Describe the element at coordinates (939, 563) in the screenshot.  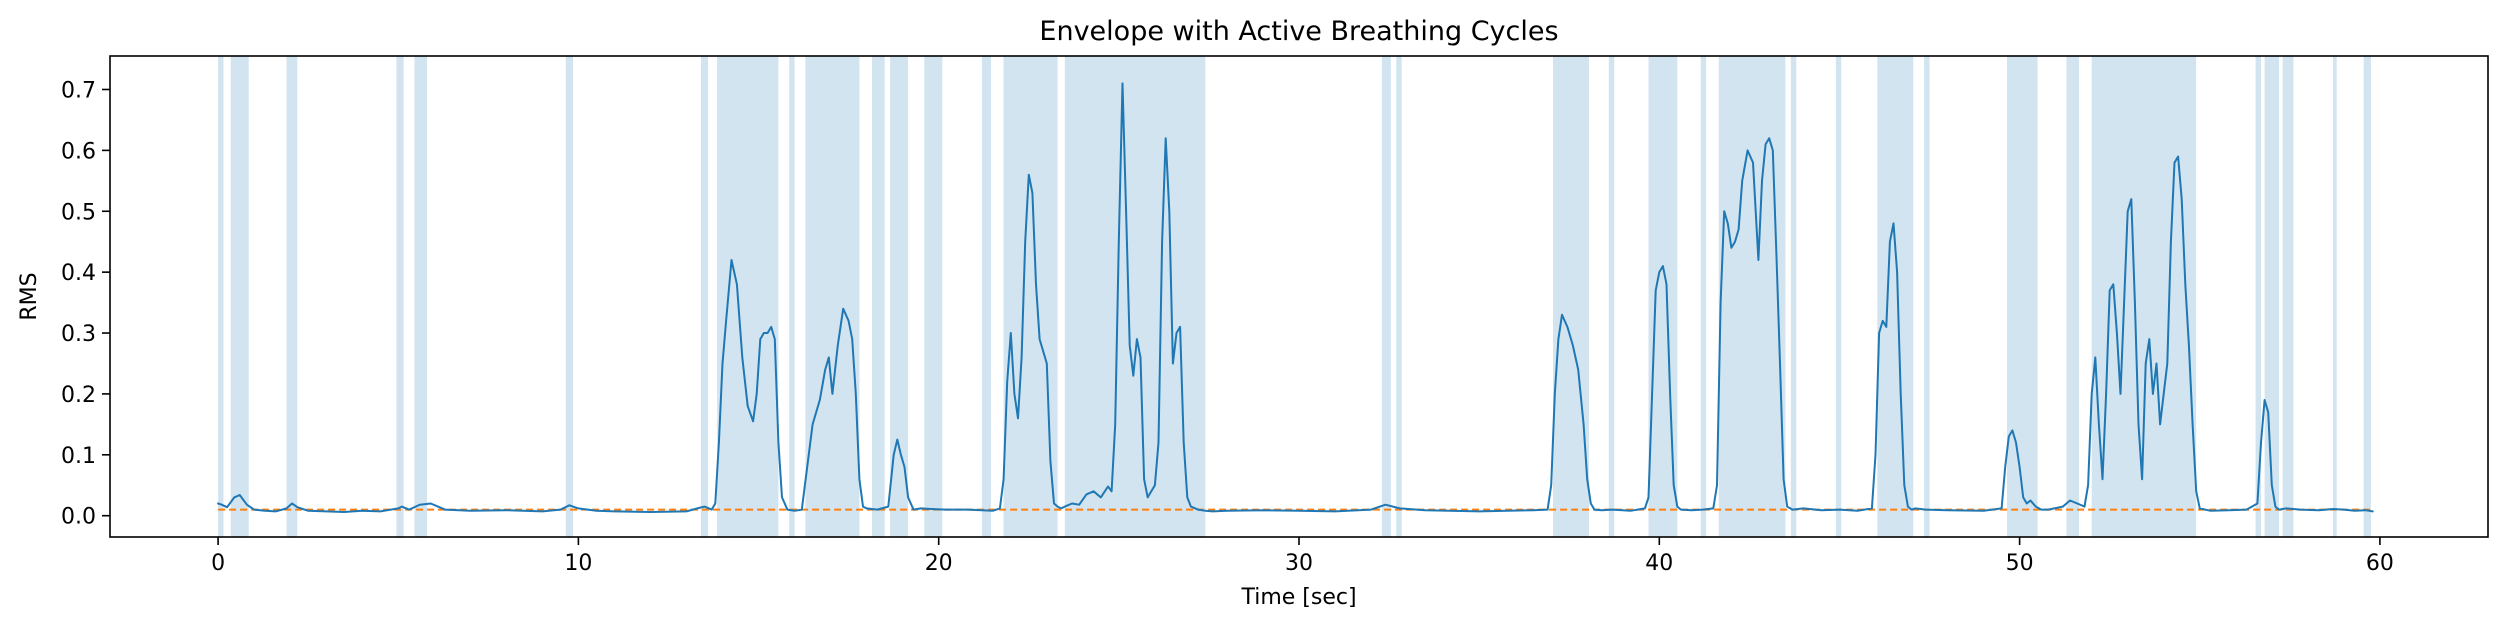
I see `x-tick-label: 20` at that location.